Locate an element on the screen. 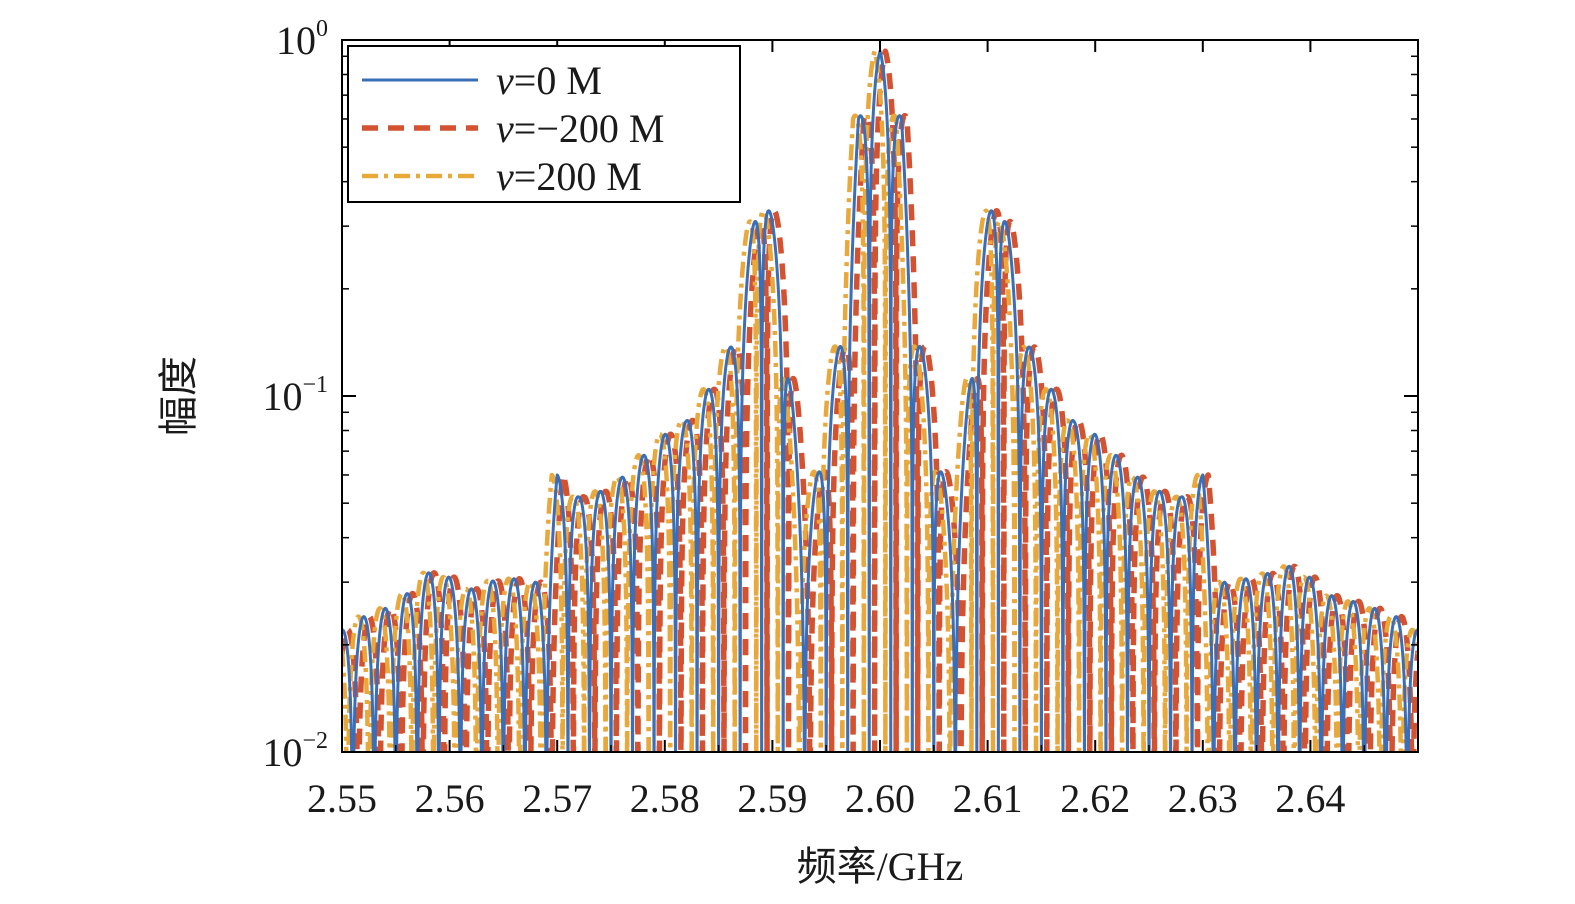  legend-box is located at coordinates (544, 124).